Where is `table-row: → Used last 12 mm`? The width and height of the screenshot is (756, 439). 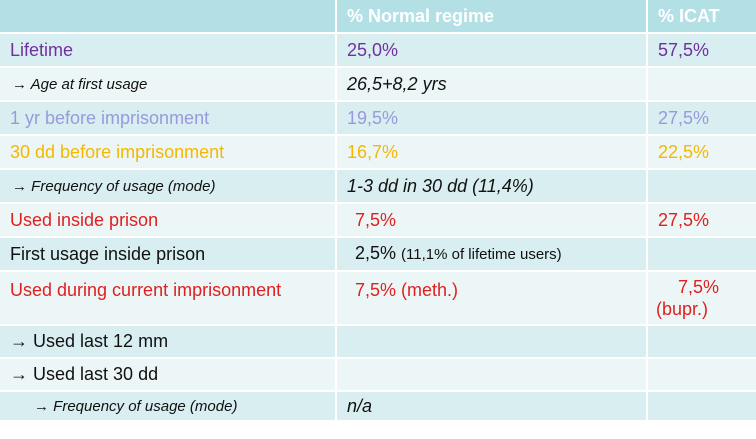
table-row: → Used last 12 mm is located at coordinates (378, 342).